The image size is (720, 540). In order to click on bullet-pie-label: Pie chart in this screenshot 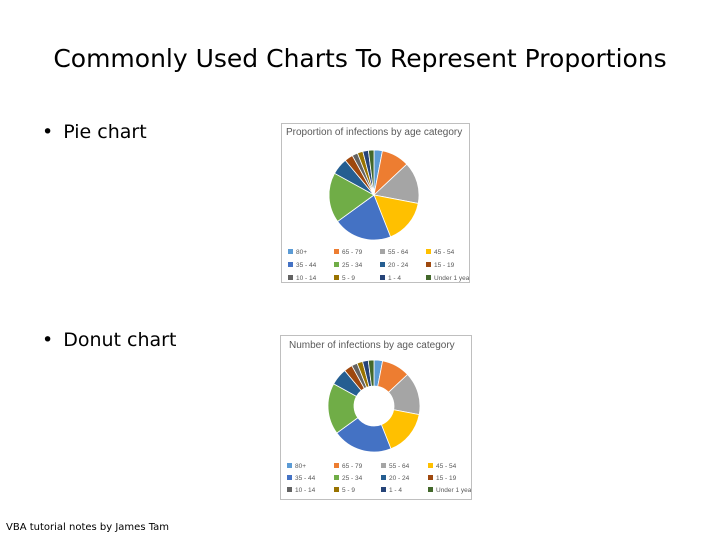, I will do `click(105, 132)`.